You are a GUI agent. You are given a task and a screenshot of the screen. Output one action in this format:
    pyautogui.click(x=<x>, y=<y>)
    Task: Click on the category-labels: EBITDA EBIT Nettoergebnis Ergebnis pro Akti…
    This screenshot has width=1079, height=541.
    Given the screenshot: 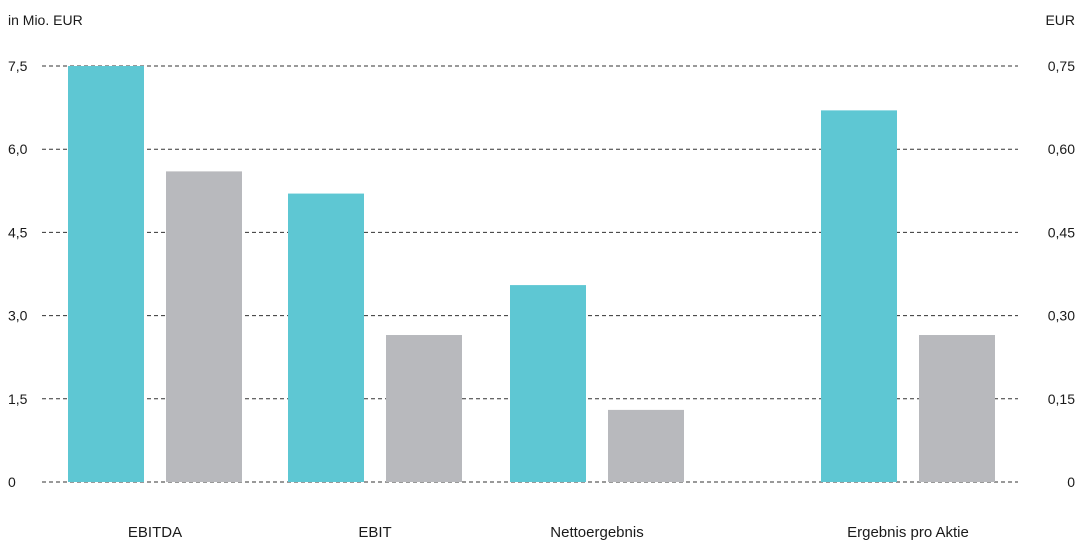 What is the action you would take?
    pyautogui.click(x=548, y=532)
    